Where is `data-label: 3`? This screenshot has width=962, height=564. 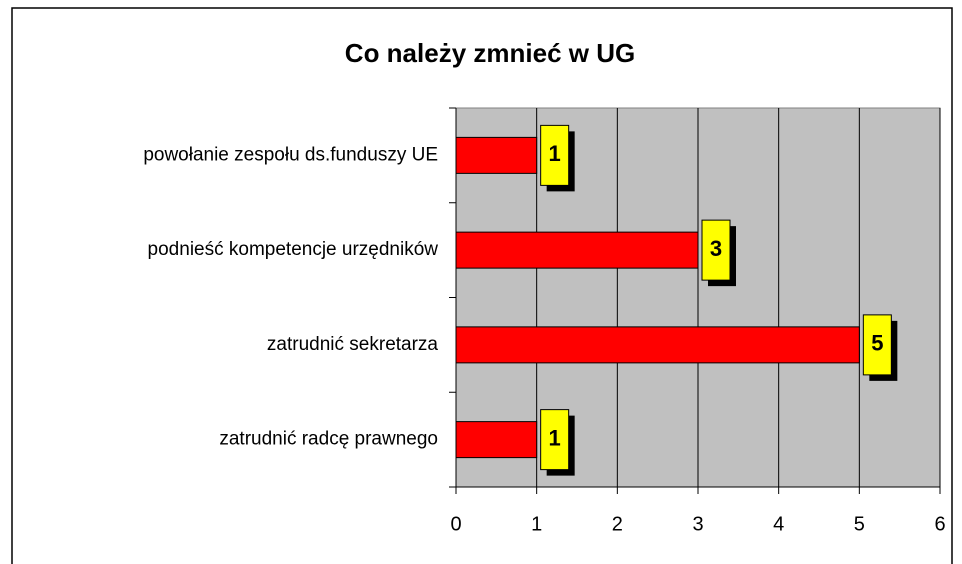
data-label: 3 is located at coordinates (716, 248).